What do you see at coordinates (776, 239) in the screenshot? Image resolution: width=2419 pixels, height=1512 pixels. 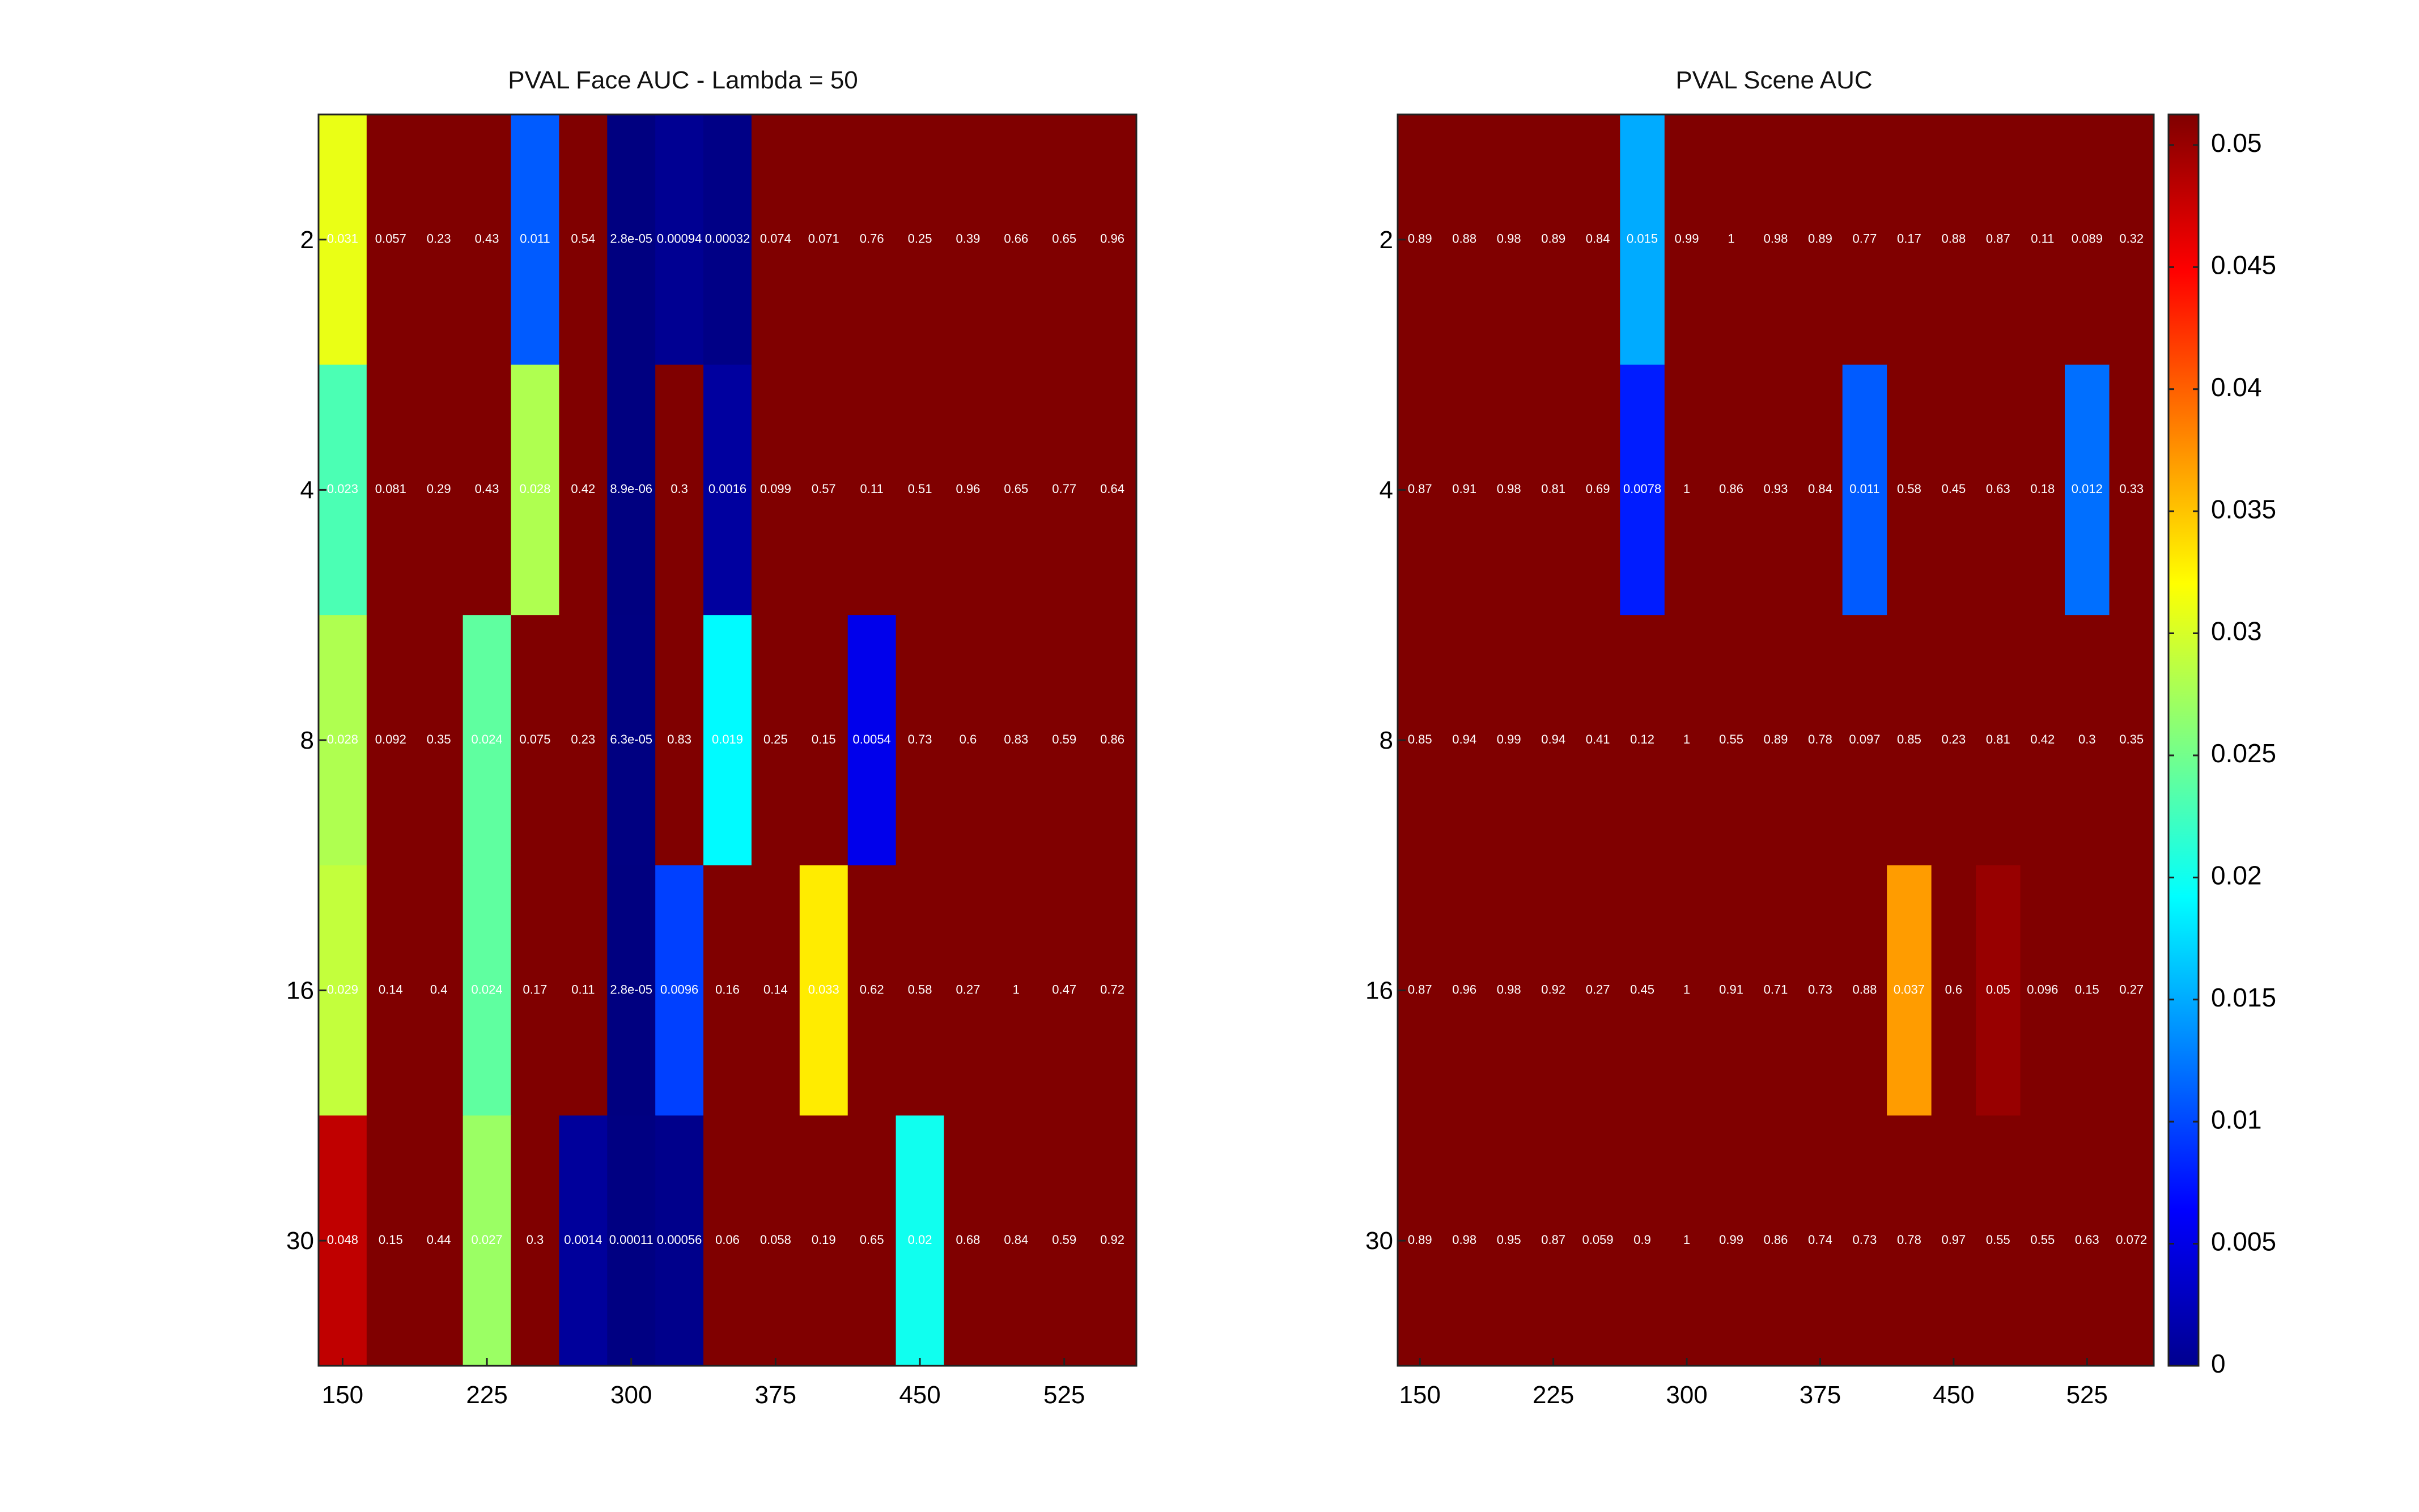 I see `face-auc-cell-label: 0.074` at bounding box center [776, 239].